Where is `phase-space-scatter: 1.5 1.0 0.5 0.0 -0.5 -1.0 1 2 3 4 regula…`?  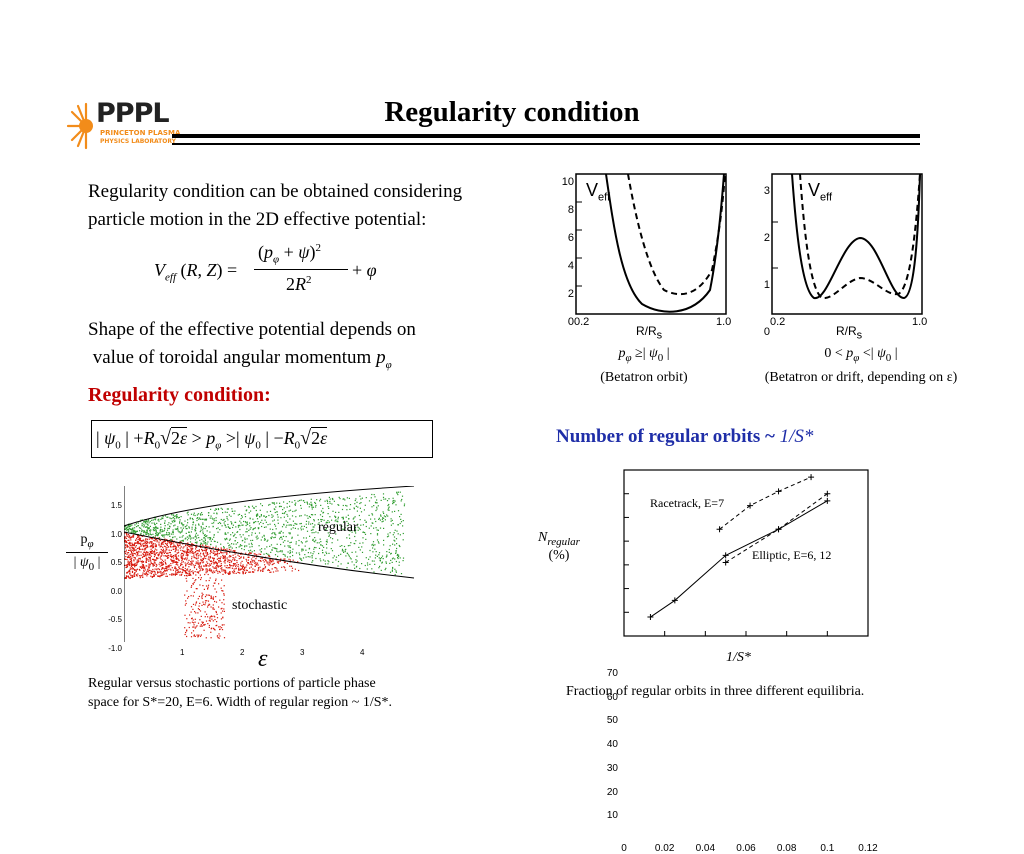
phase-space-scatter: 1.5 1.0 0.5 0.0 -0.5 -1.0 1 2 3 4 regula… is located at coordinates (249, 574).